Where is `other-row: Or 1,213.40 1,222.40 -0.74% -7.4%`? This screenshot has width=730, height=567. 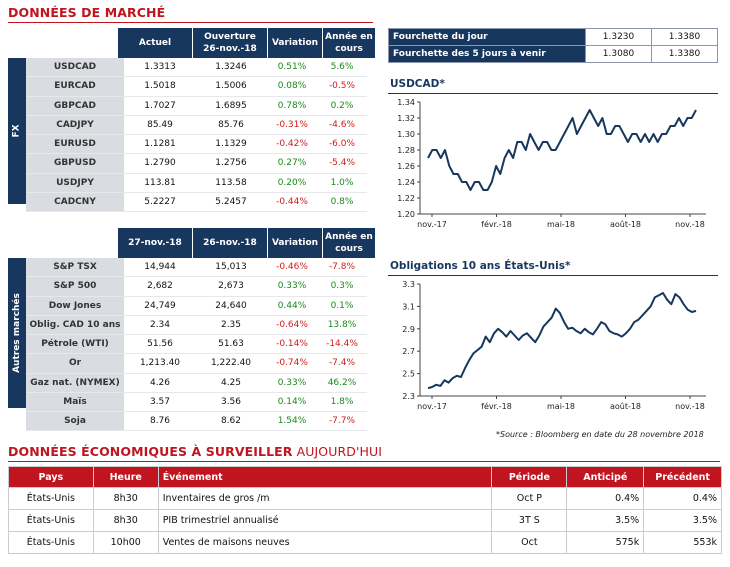
other-row: Or 1,213.40 1,222.40 -0.74% -7.4% is located at coordinates (196, 363).